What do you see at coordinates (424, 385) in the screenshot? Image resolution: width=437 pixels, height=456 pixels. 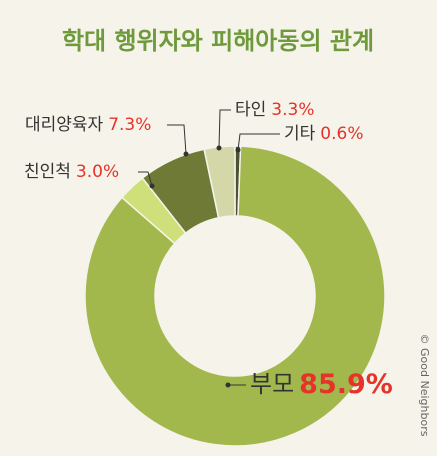 I see `credit: © Good Neighbors` at bounding box center [424, 385].